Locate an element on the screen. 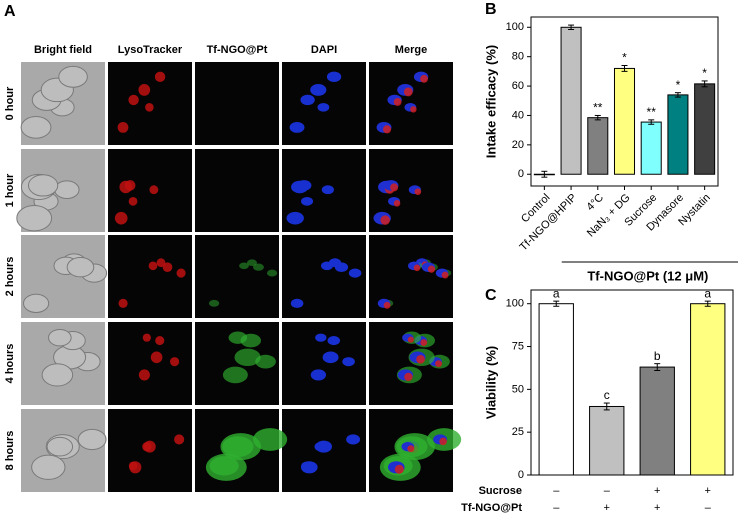 The width and height of the screenshot is (748, 516). y-tick-label: 80 is located at coordinates (518, 57).